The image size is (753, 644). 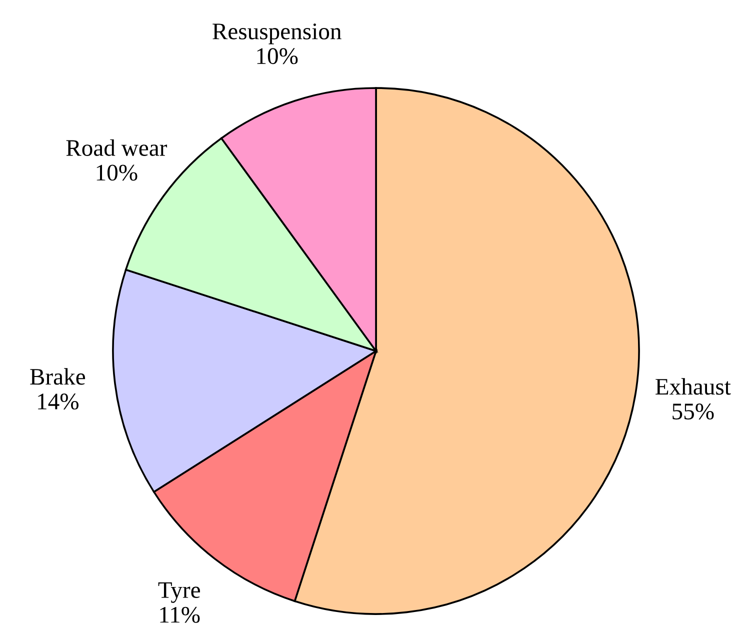 I want to click on slice-label: Resuspension, so click(x=277, y=34).